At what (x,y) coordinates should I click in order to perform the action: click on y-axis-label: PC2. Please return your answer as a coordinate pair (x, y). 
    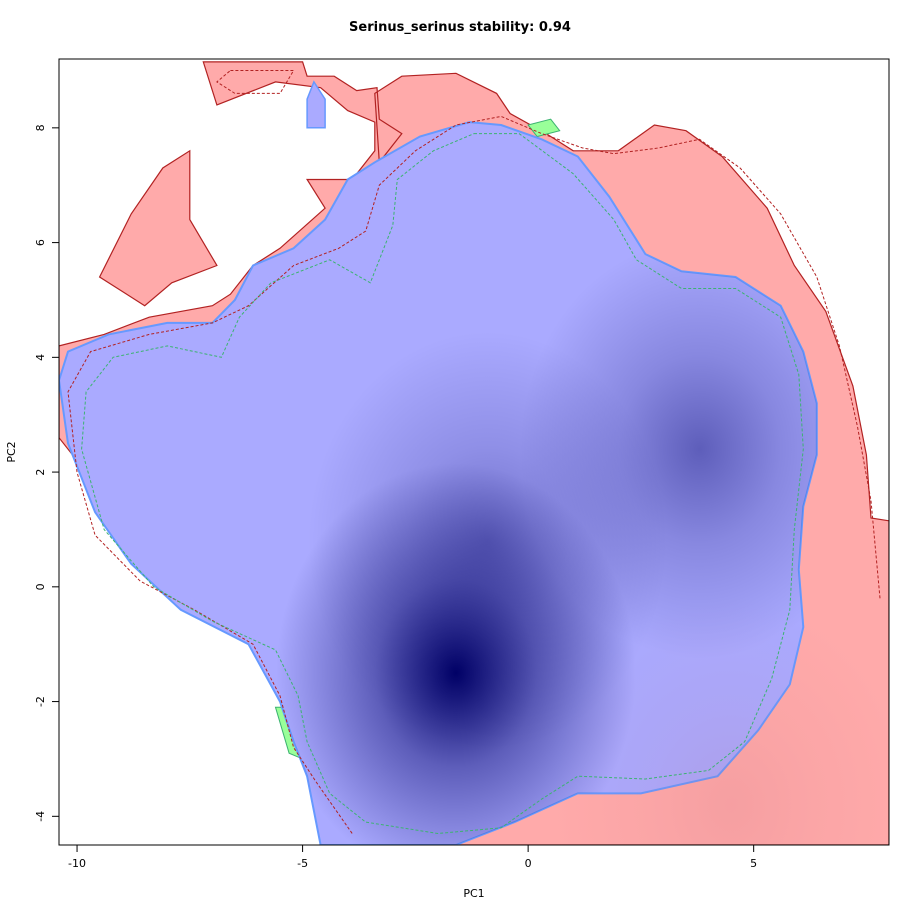
    Looking at the image, I should click on (11, 451).